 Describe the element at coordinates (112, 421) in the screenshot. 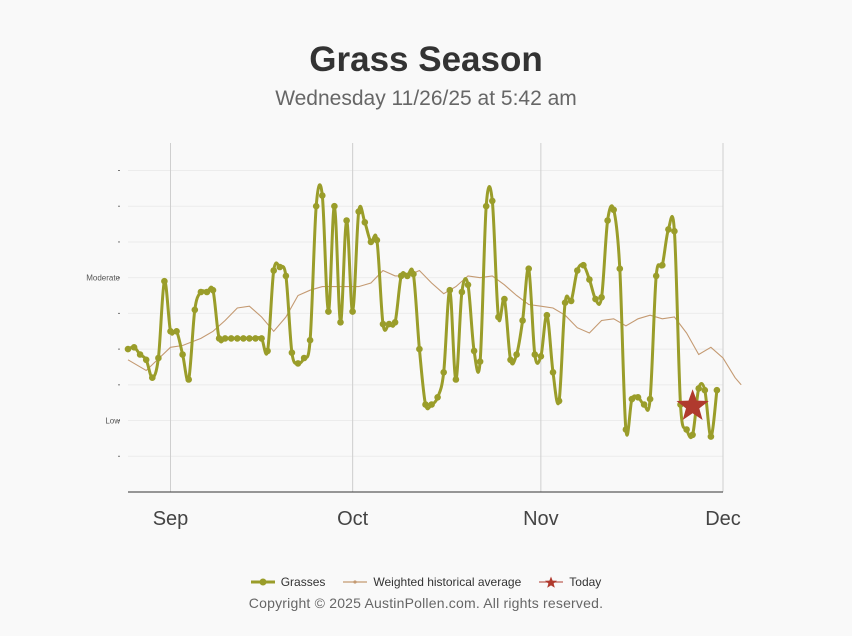

I see `y-tick-label: Low` at that location.